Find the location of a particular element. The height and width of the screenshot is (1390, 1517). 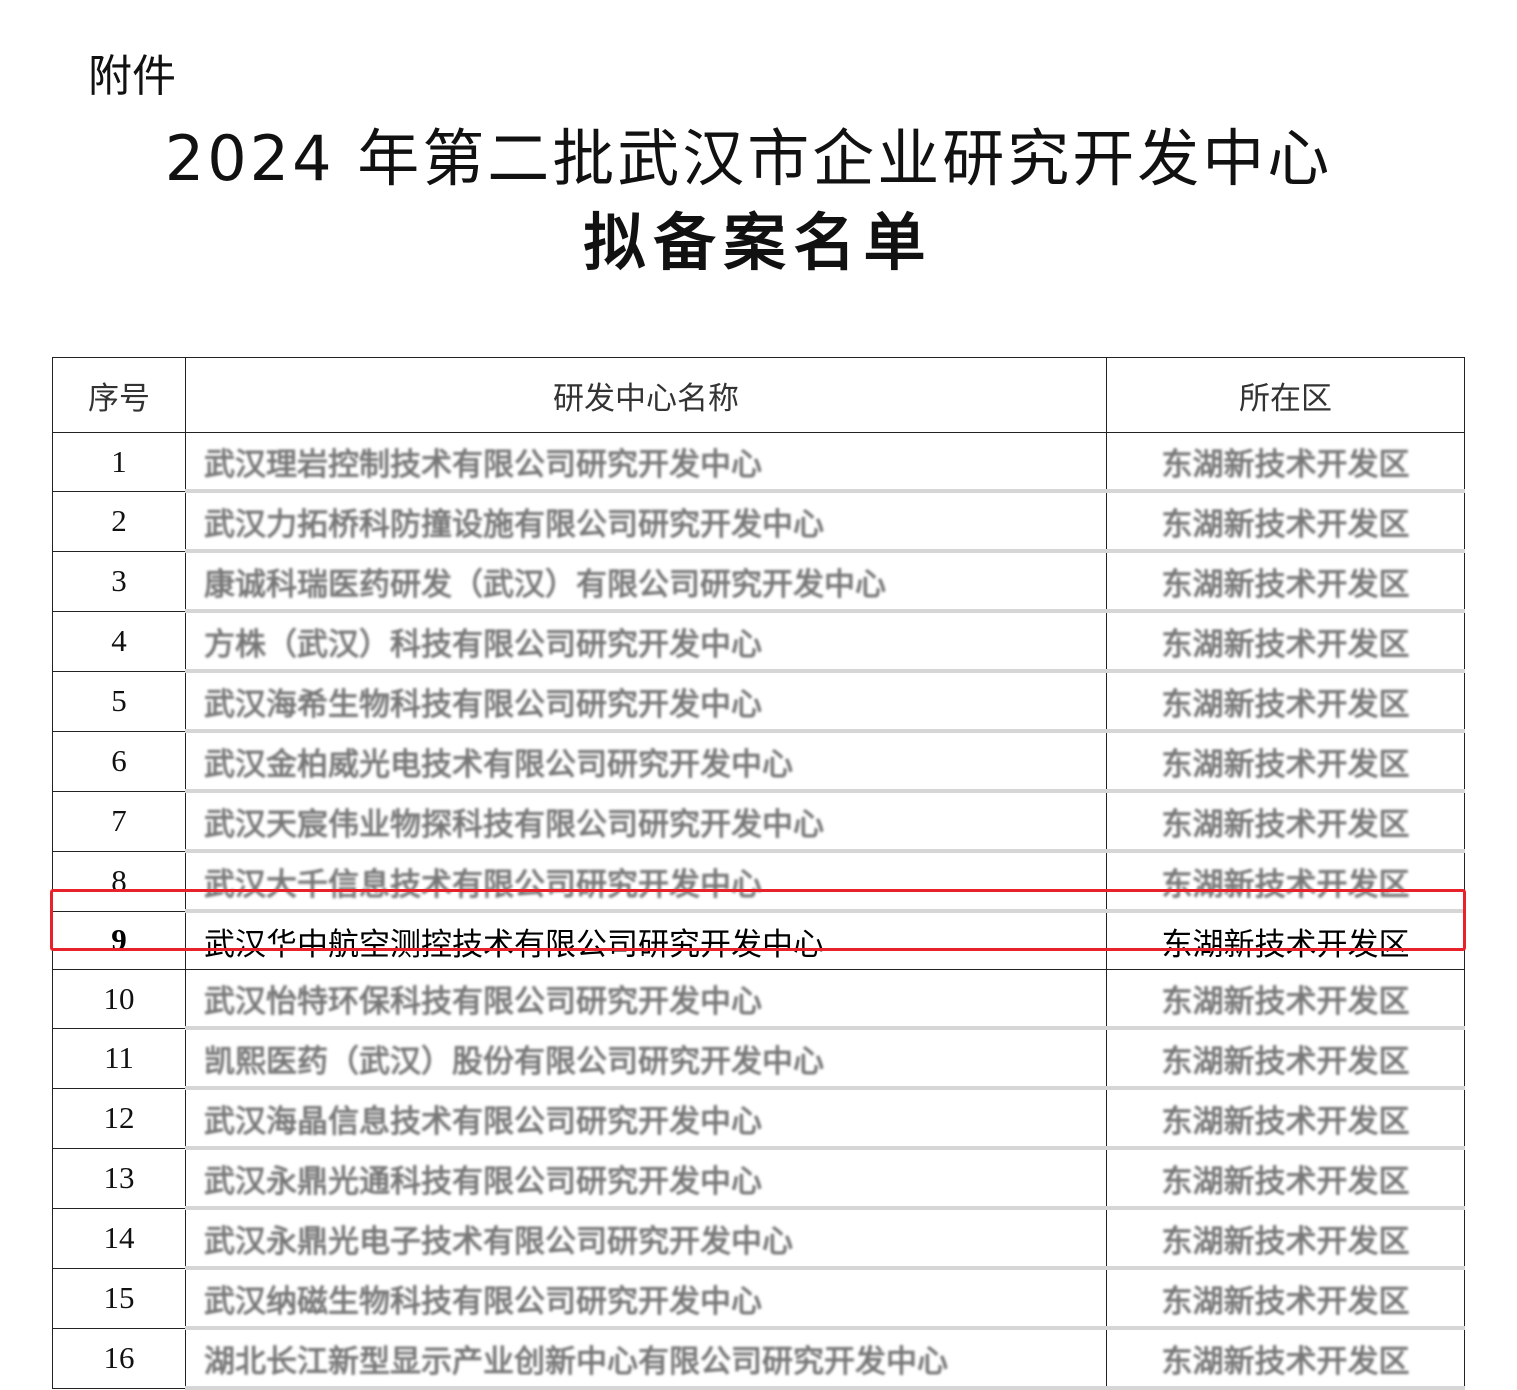

rd-center-name: 方株（武汉）科技有限公司研究开发中心 is located at coordinates (646, 641).